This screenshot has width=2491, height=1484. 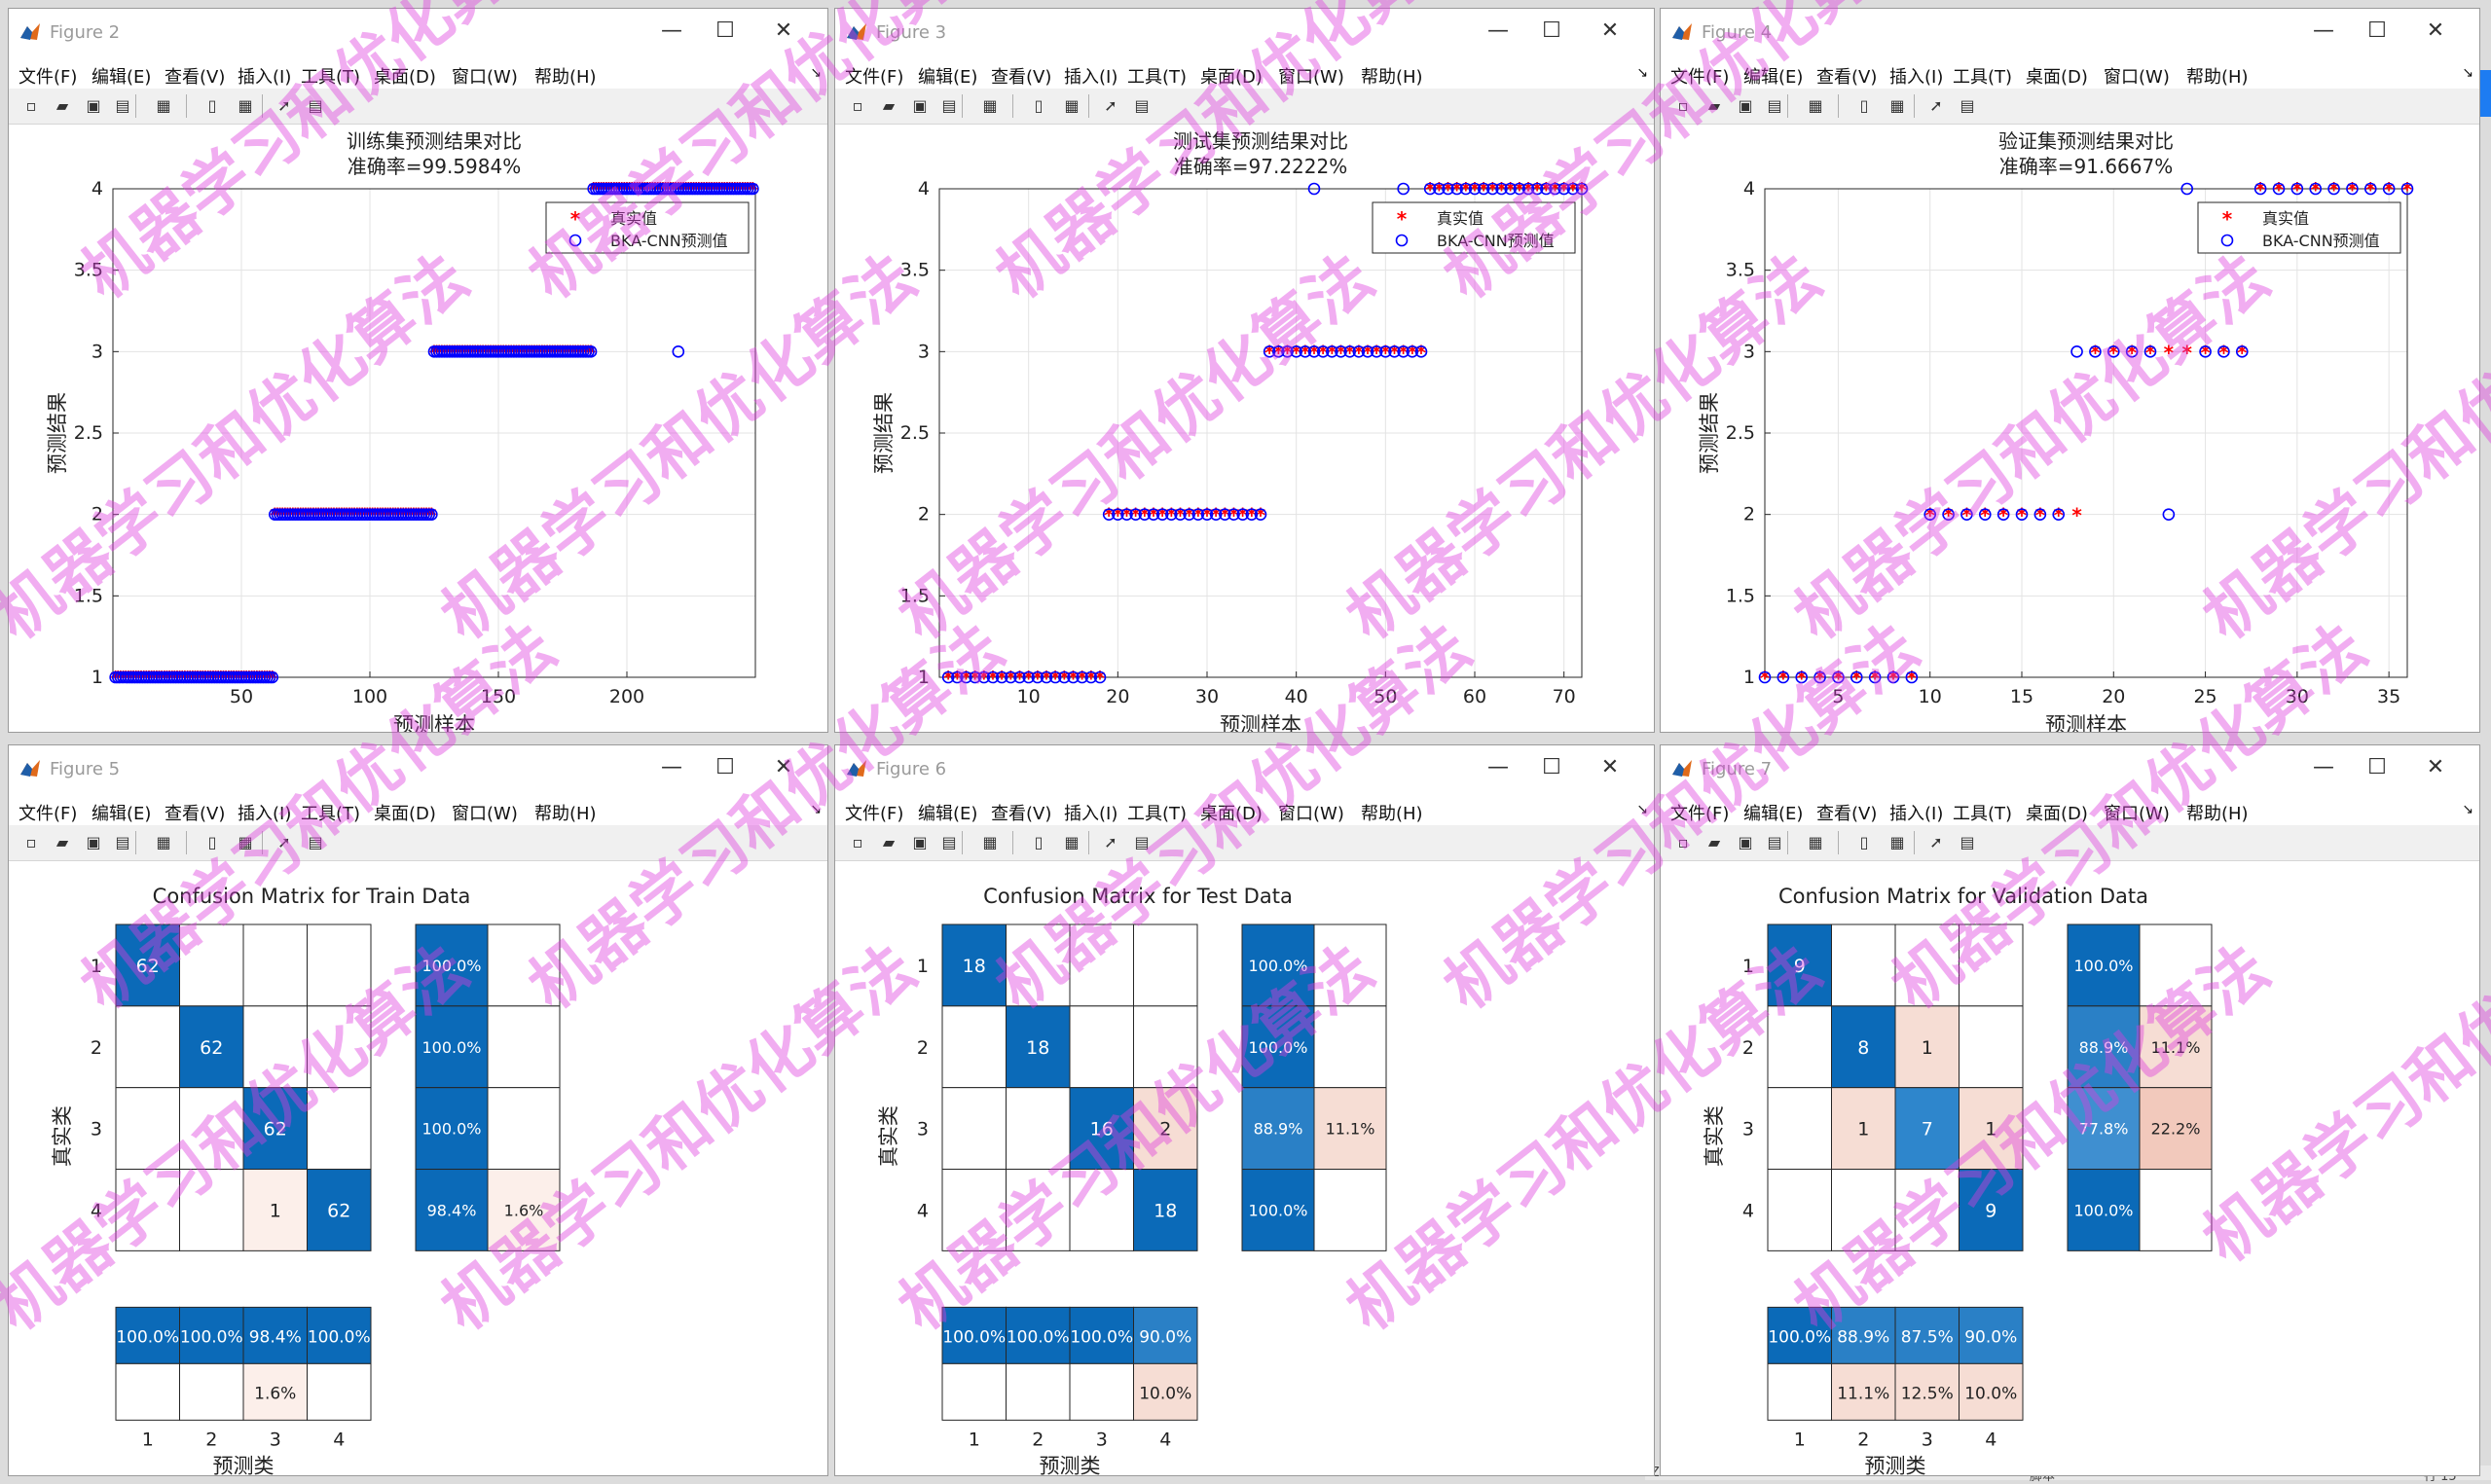 What do you see at coordinates (418, 771) in the screenshot?
I see `title-bar: Figure 5 — ☐ ✕` at bounding box center [418, 771].